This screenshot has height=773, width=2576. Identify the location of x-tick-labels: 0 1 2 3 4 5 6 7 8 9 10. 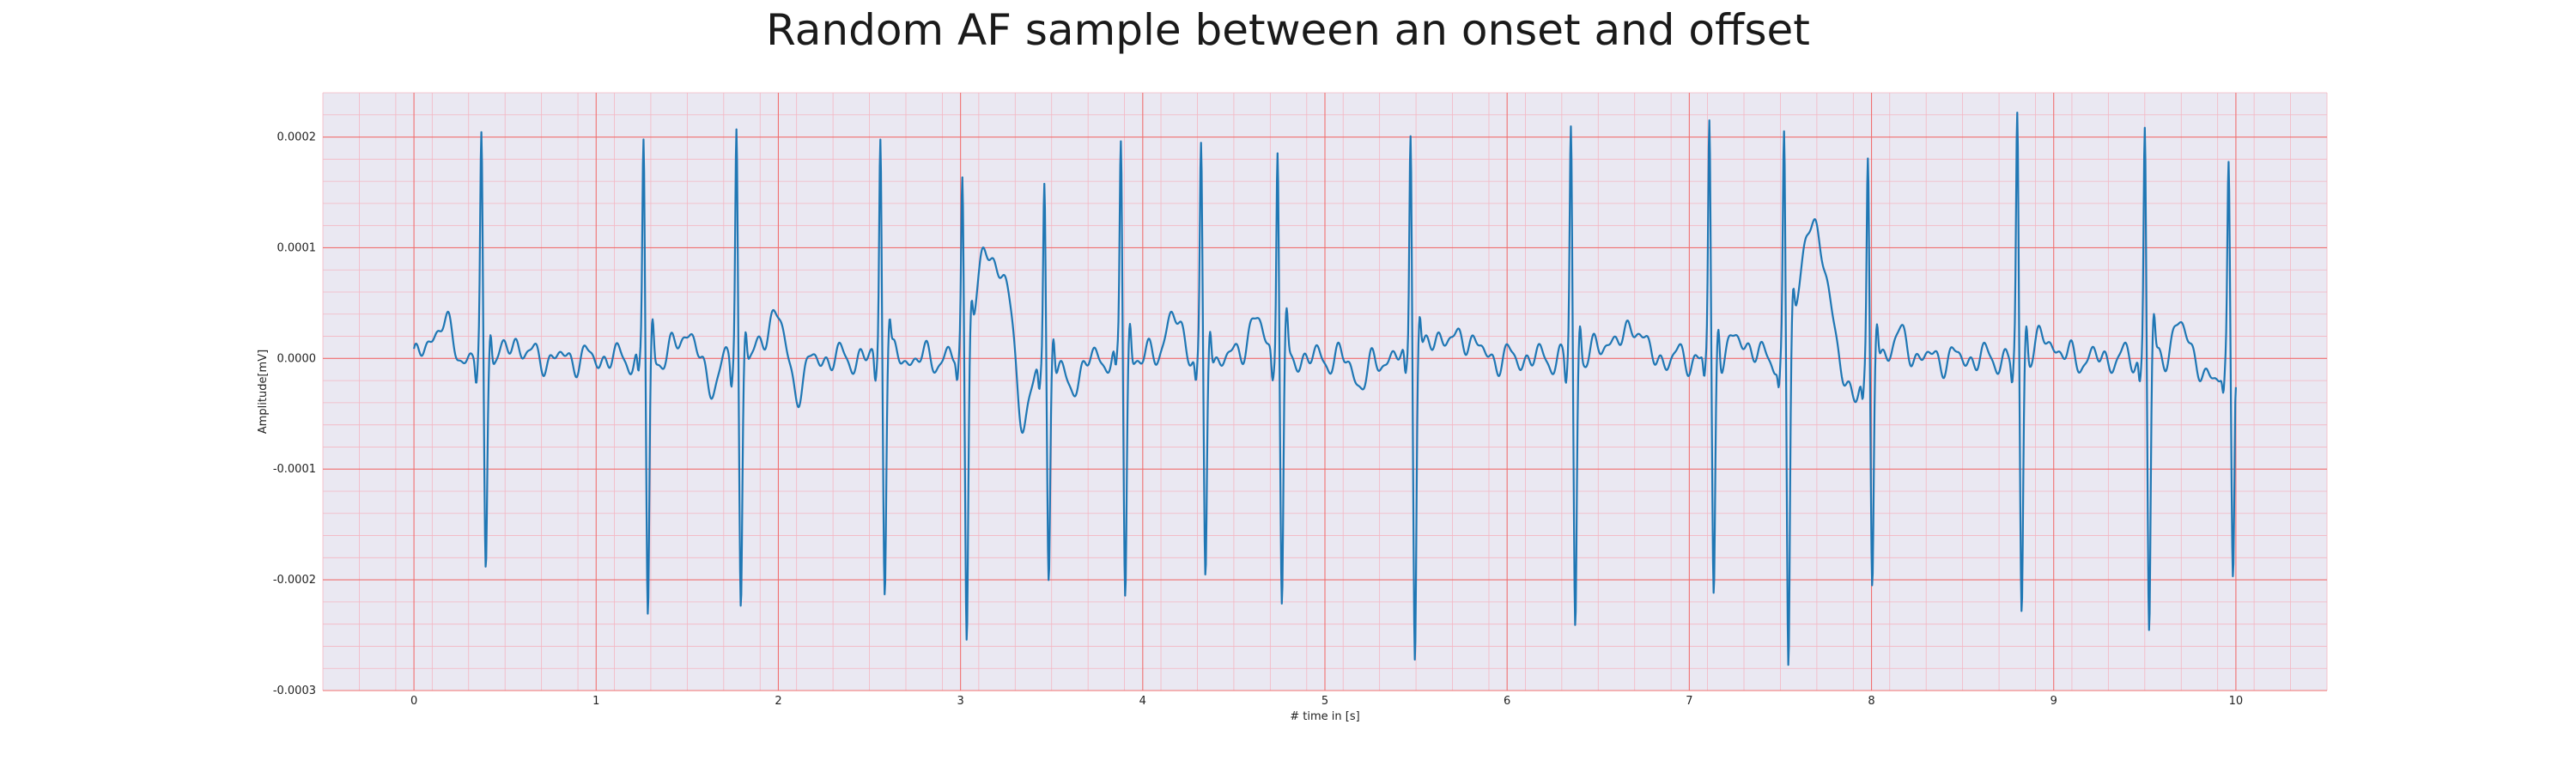
(1327, 701).